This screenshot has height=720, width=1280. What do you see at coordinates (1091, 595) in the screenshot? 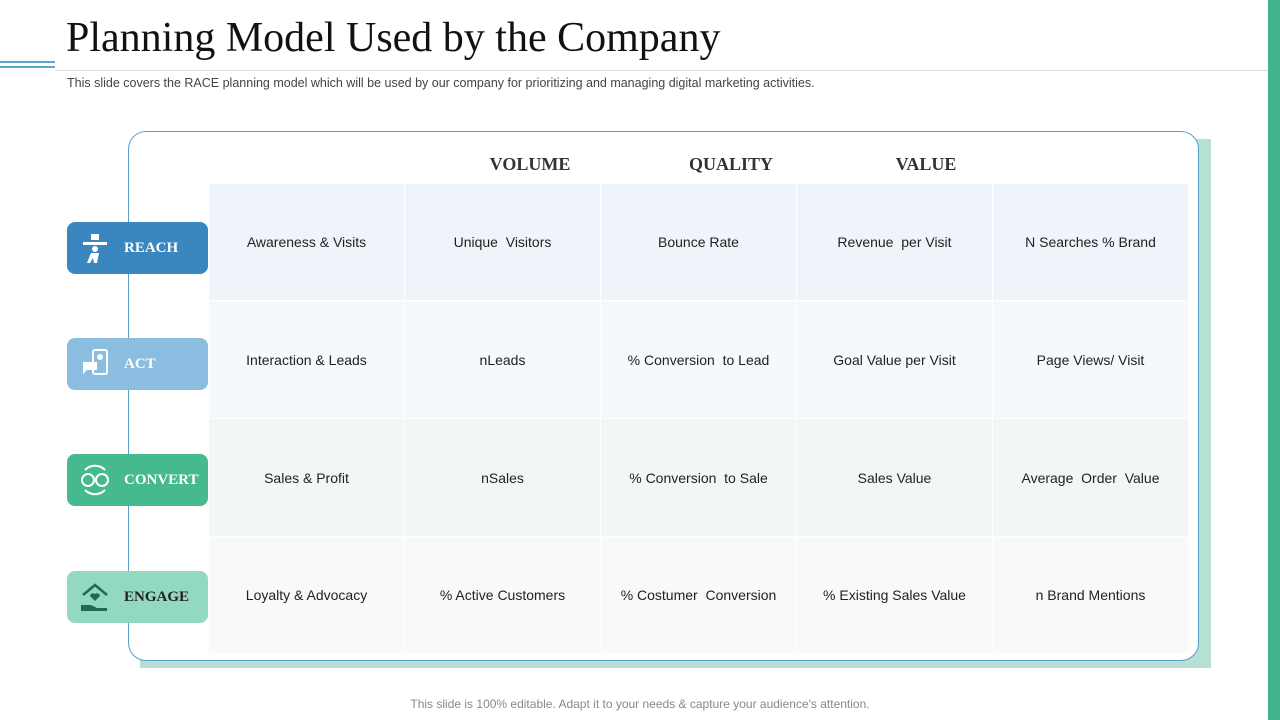
I see `table-cell: n Brand Mentions` at bounding box center [1091, 595].